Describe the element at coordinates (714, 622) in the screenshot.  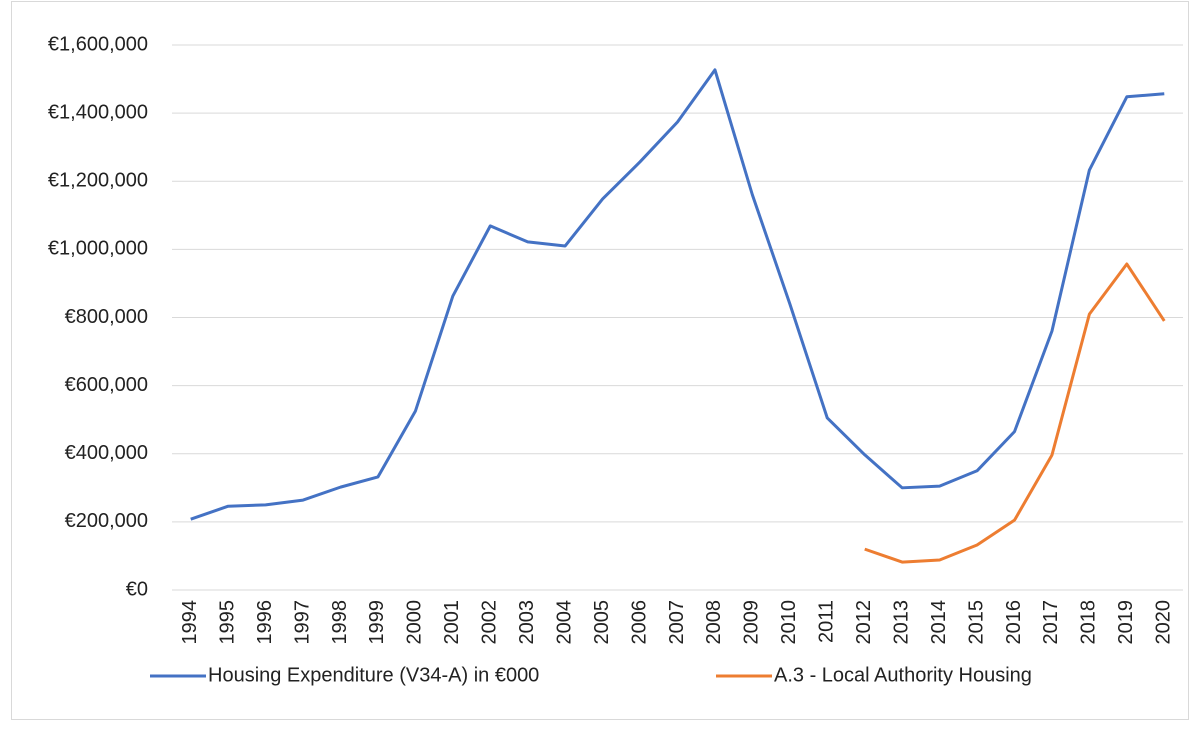
I see `x-tick-label: 2008` at that location.